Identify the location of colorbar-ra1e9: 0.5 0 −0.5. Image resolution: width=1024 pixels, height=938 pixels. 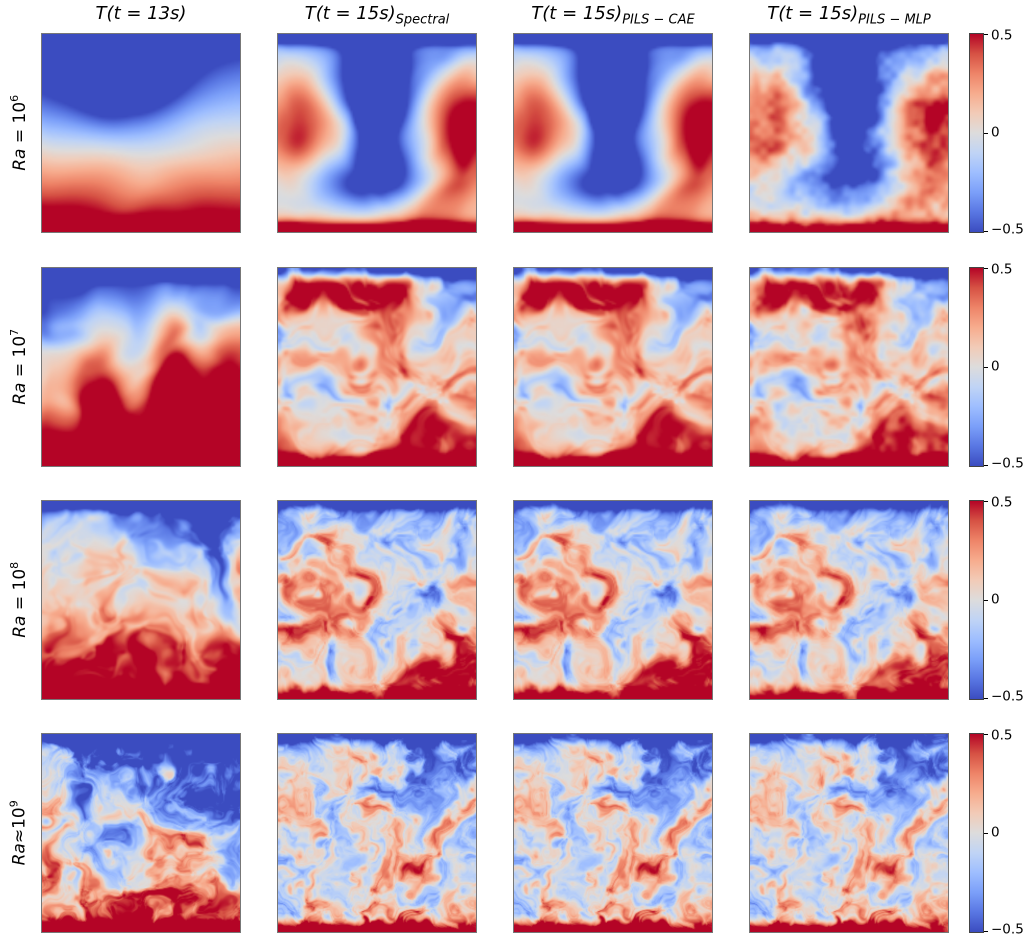
(996, 832).